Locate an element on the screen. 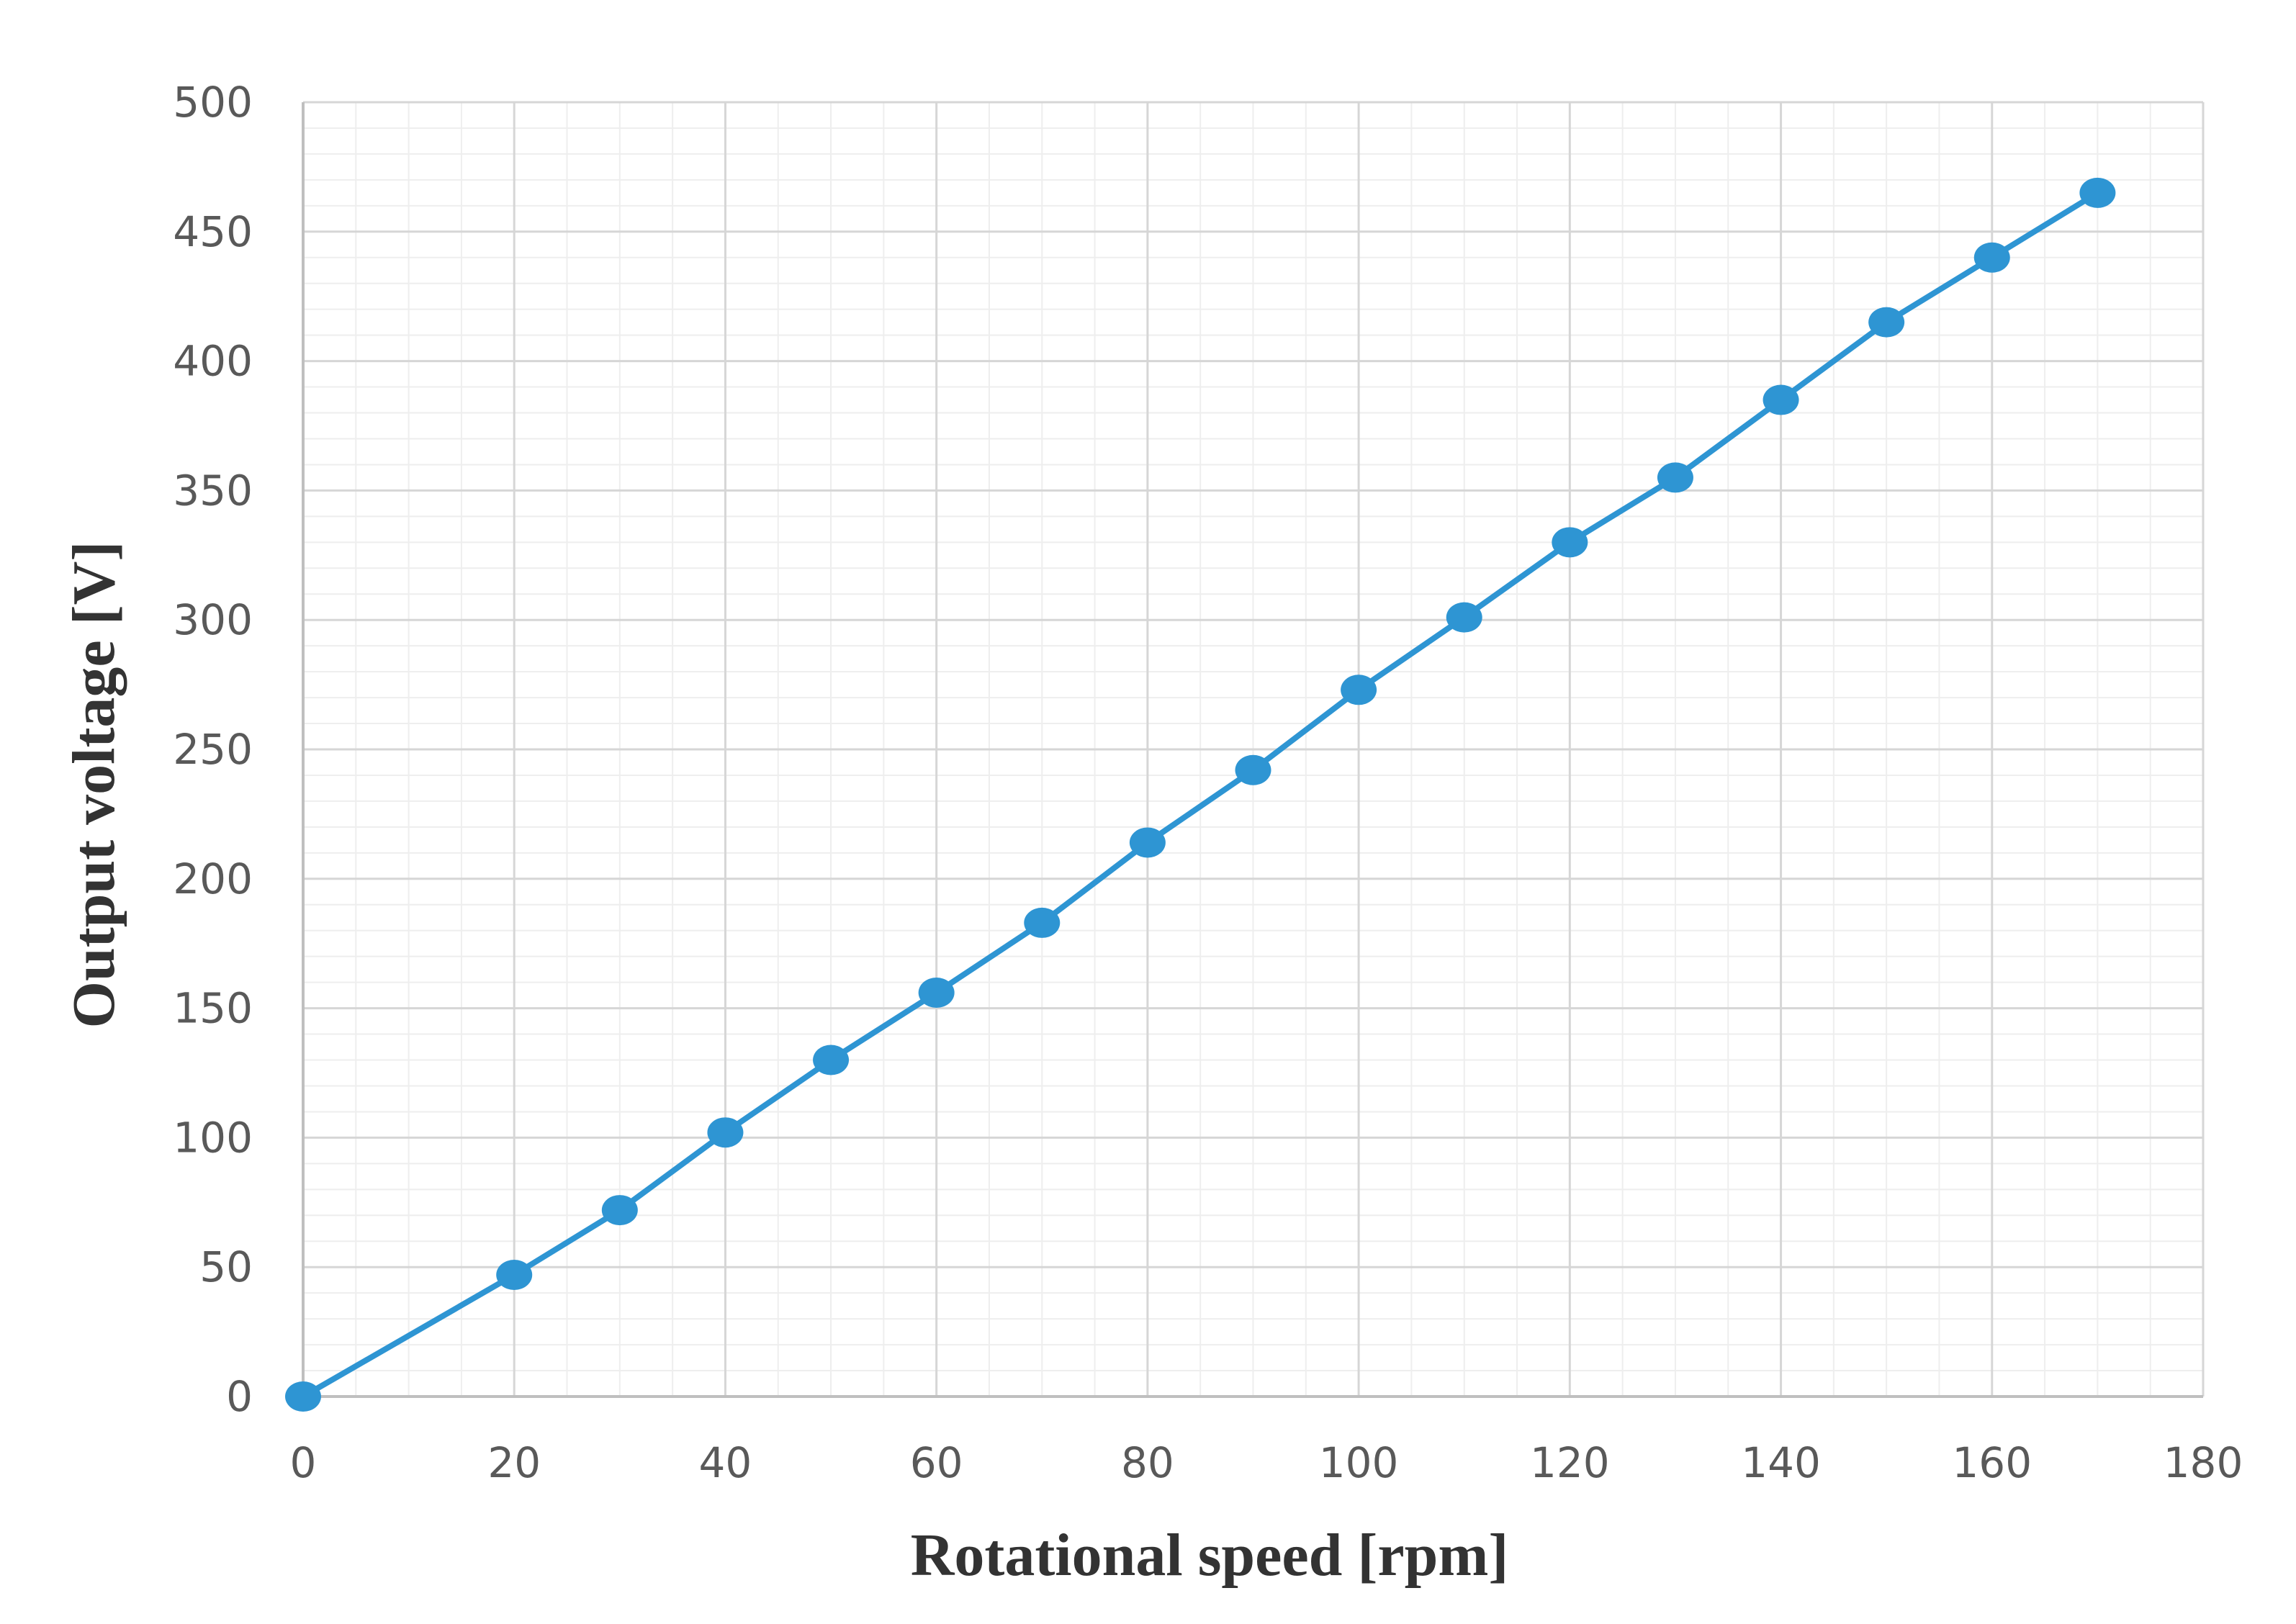 This screenshot has height=1624, width=2296. y-tick-labels: 0 50 100 150 200 250 300 350 400 450 500 is located at coordinates (213, 749).